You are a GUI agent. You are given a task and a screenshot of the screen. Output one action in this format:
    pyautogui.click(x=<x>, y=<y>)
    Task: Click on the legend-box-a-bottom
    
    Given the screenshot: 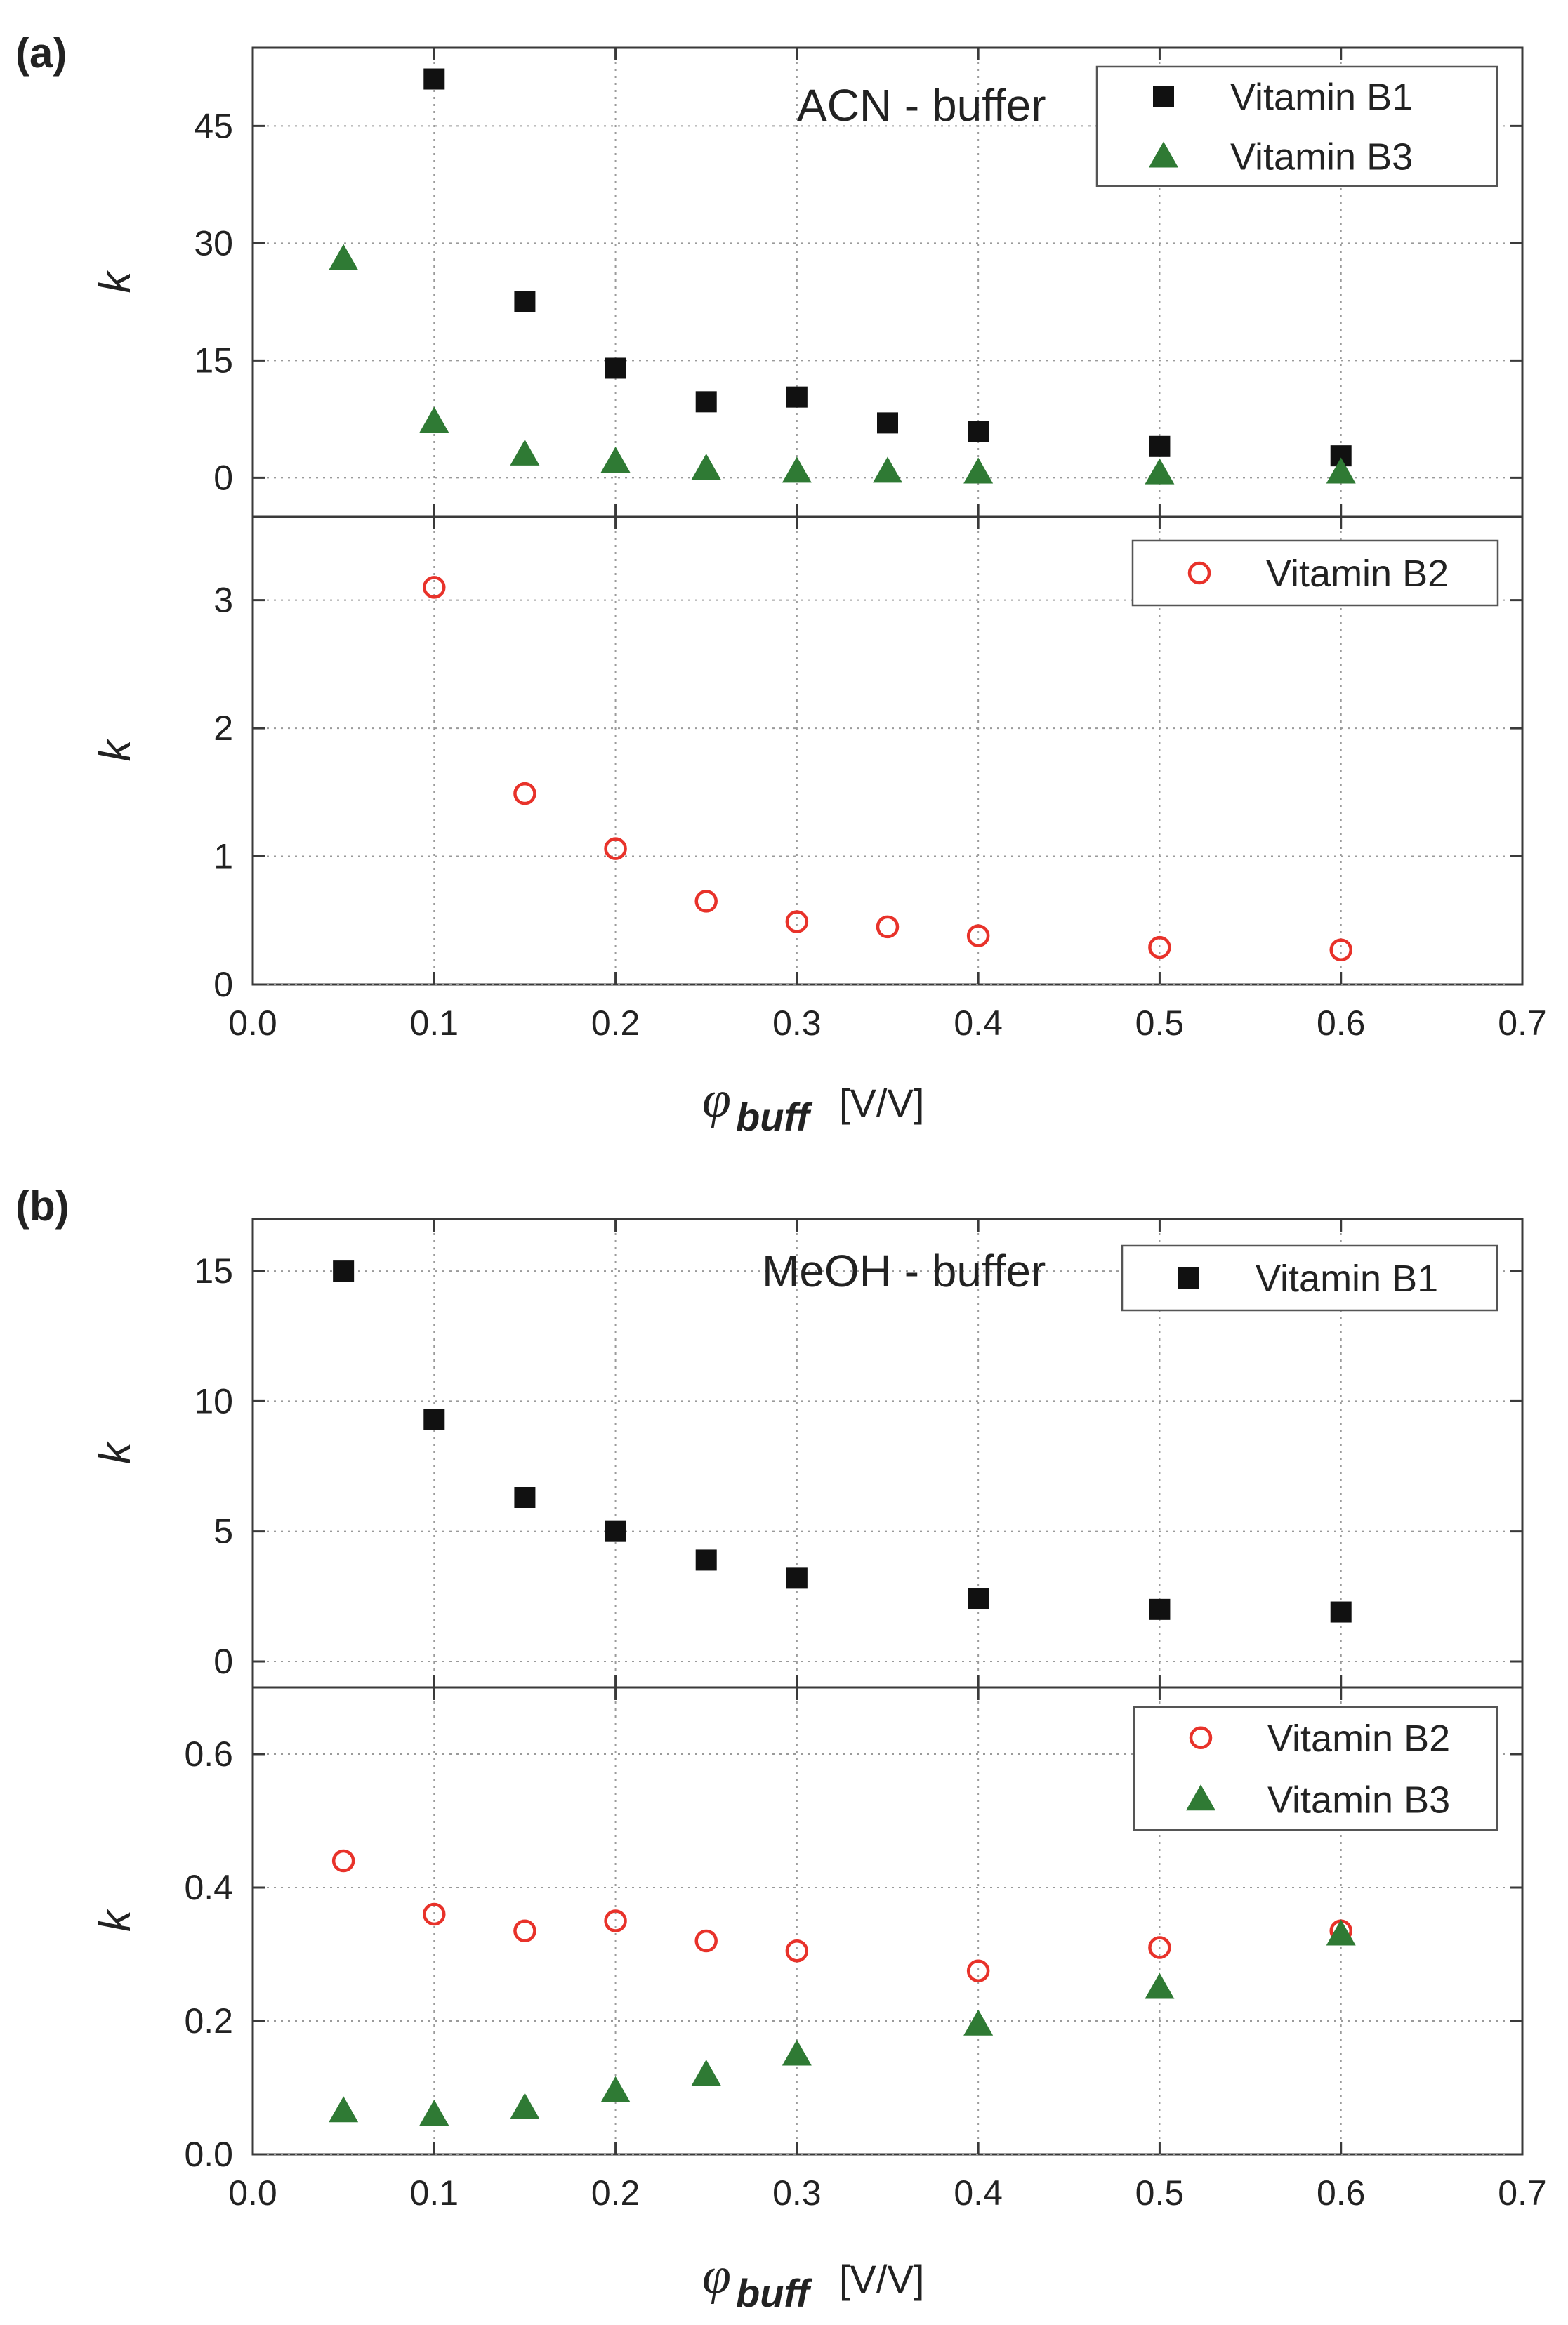 What is the action you would take?
    pyautogui.click(x=1315, y=573)
    